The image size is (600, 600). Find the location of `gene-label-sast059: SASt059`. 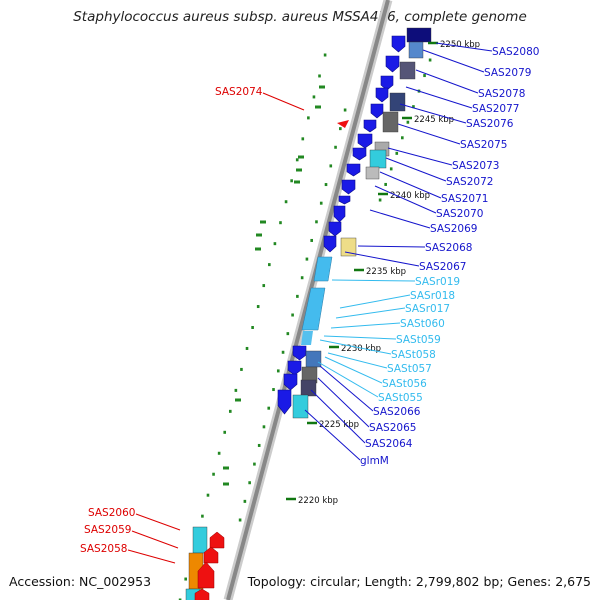

gene-label-sast059: SASt059 is located at coordinates (418, 340).